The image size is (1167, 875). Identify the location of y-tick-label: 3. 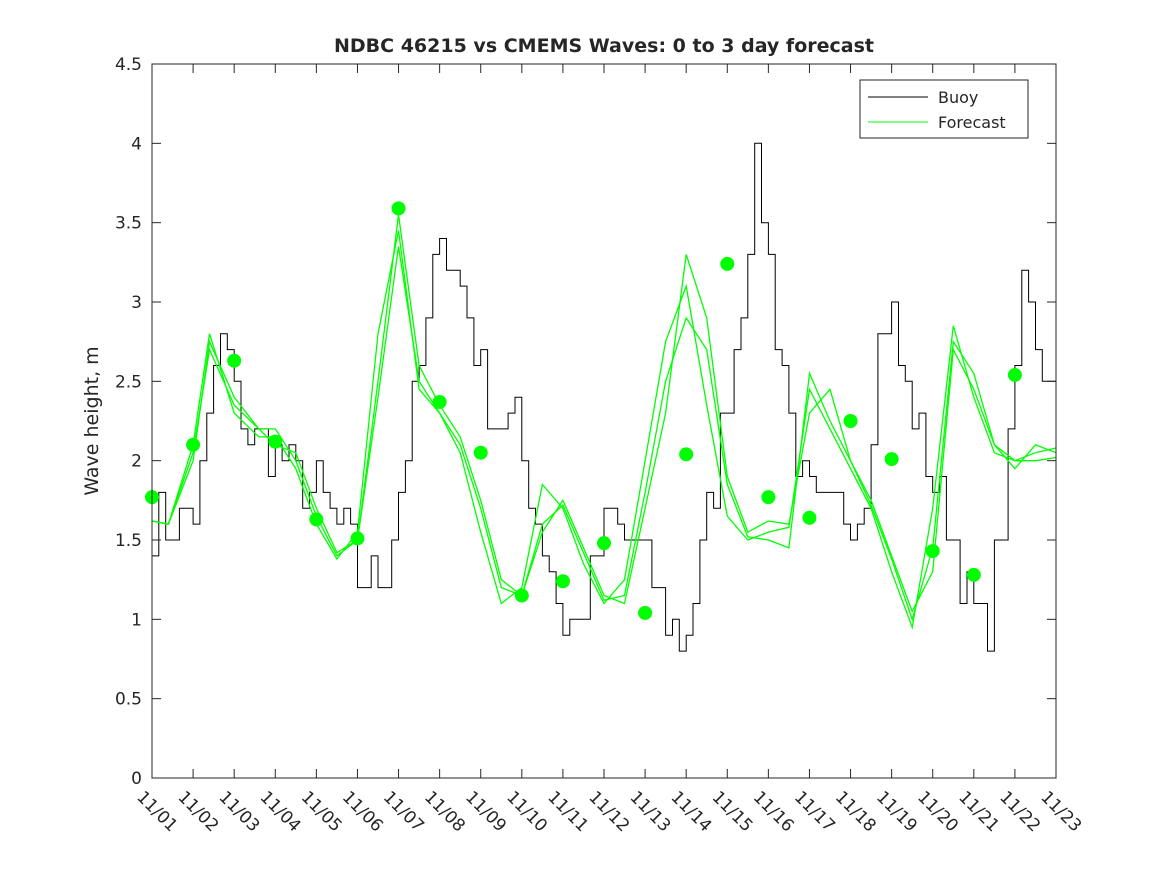
(136, 303).